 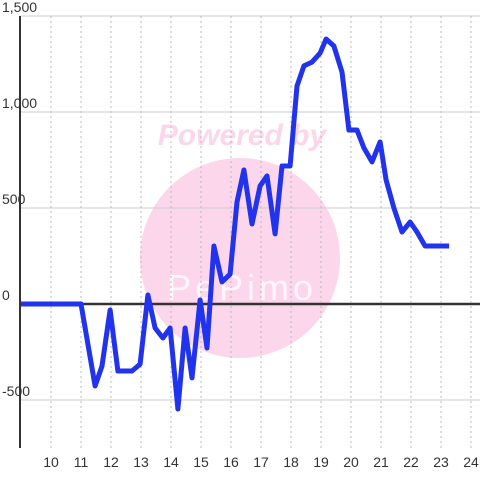 I want to click on y-tick-label: -500, so click(x=16, y=391).